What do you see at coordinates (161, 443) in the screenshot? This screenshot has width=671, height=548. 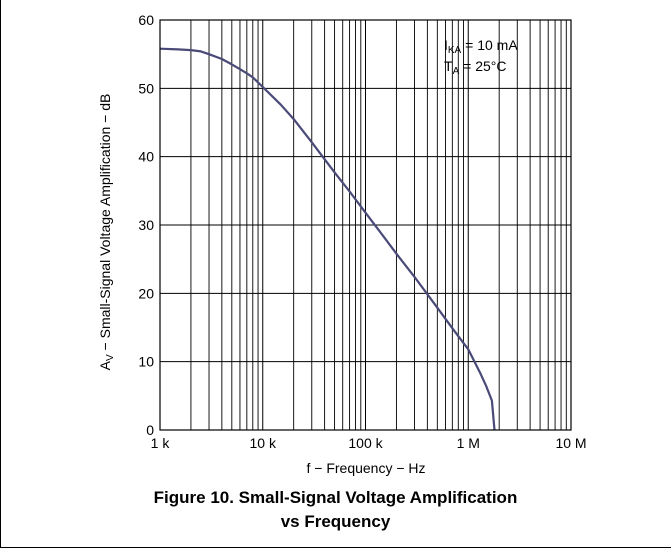 I see `x-tick-label: 1 k` at bounding box center [161, 443].